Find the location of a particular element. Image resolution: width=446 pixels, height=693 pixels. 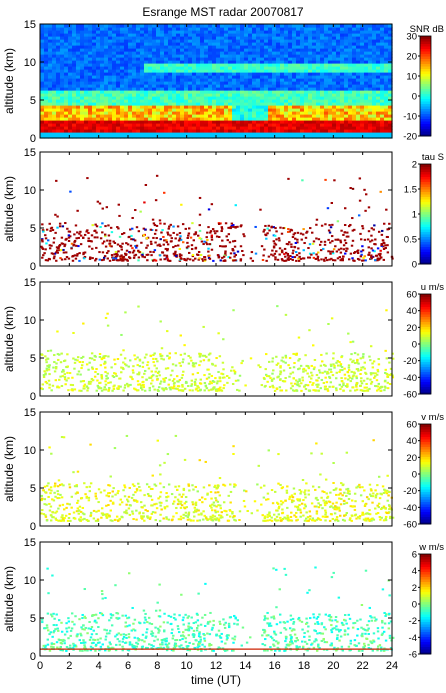

colorbar-tick-label: -6 is located at coordinates (413, 655).